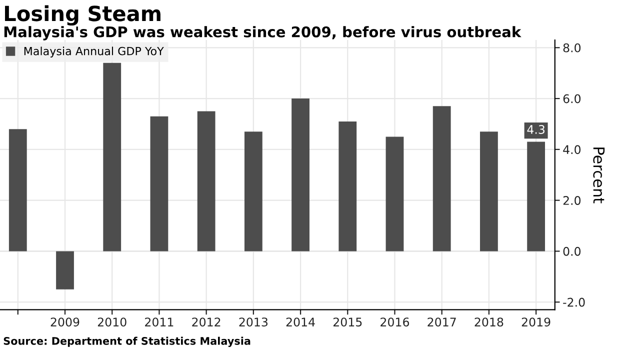 This screenshot has height=348, width=620. What do you see at coordinates (159, 322) in the screenshot?
I see `x-tick-label: 2011` at bounding box center [159, 322].